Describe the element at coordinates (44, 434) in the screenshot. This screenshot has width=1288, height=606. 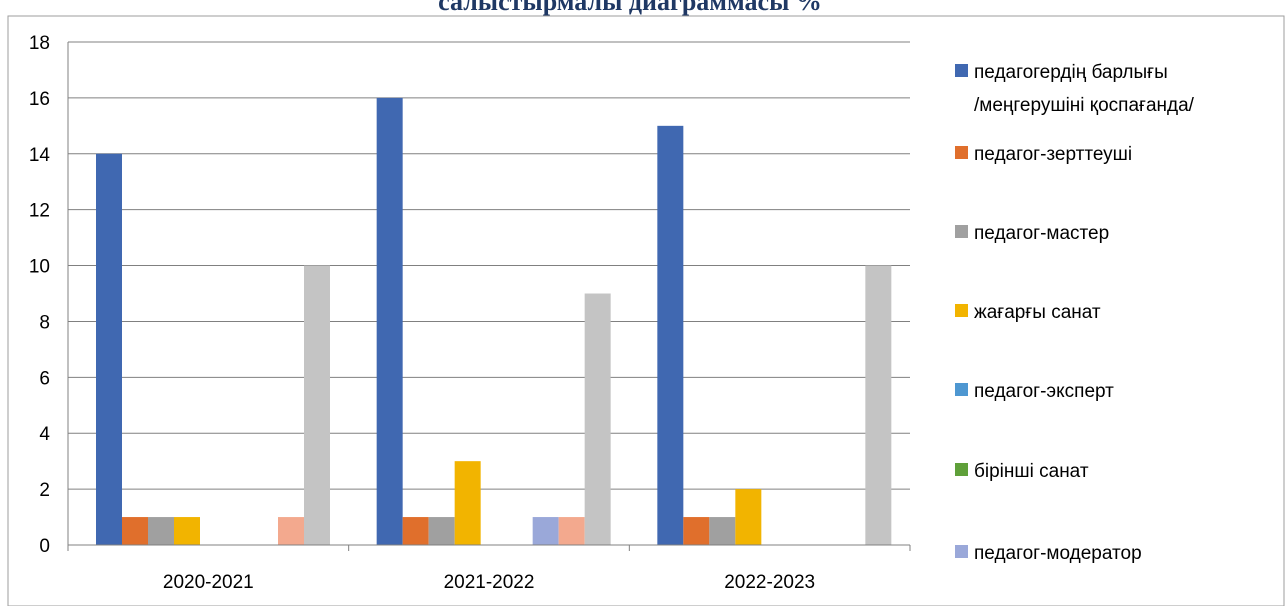
I see `y-tick-label: 4` at that location.